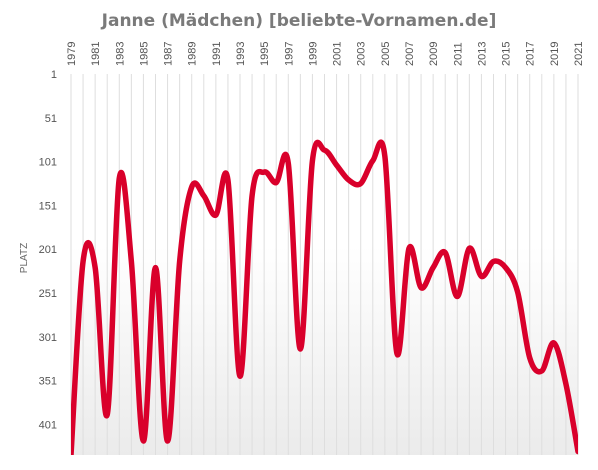 This screenshot has height=470, width=598. What do you see at coordinates (313, 54) in the screenshot?
I see `x-tick-label: 1999` at bounding box center [313, 54].